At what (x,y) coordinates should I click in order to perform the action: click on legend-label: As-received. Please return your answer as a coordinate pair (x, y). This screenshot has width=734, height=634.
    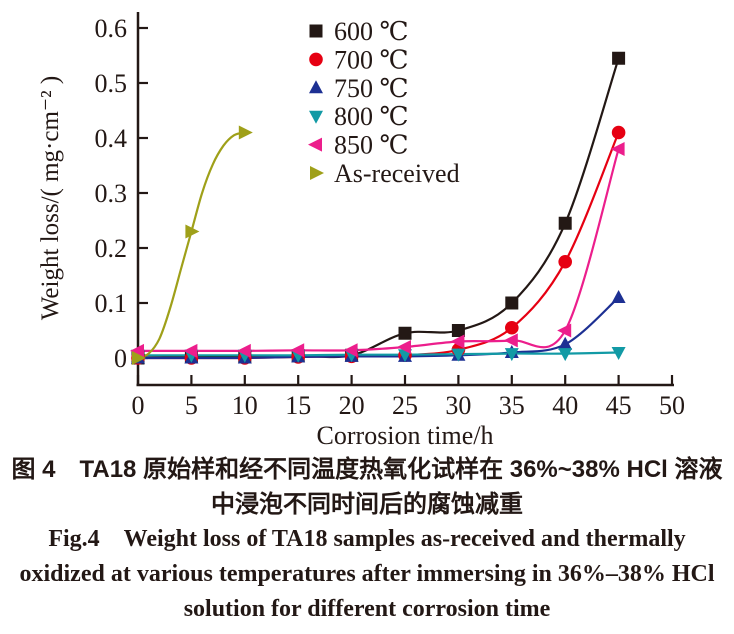
    Looking at the image, I should click on (397, 173).